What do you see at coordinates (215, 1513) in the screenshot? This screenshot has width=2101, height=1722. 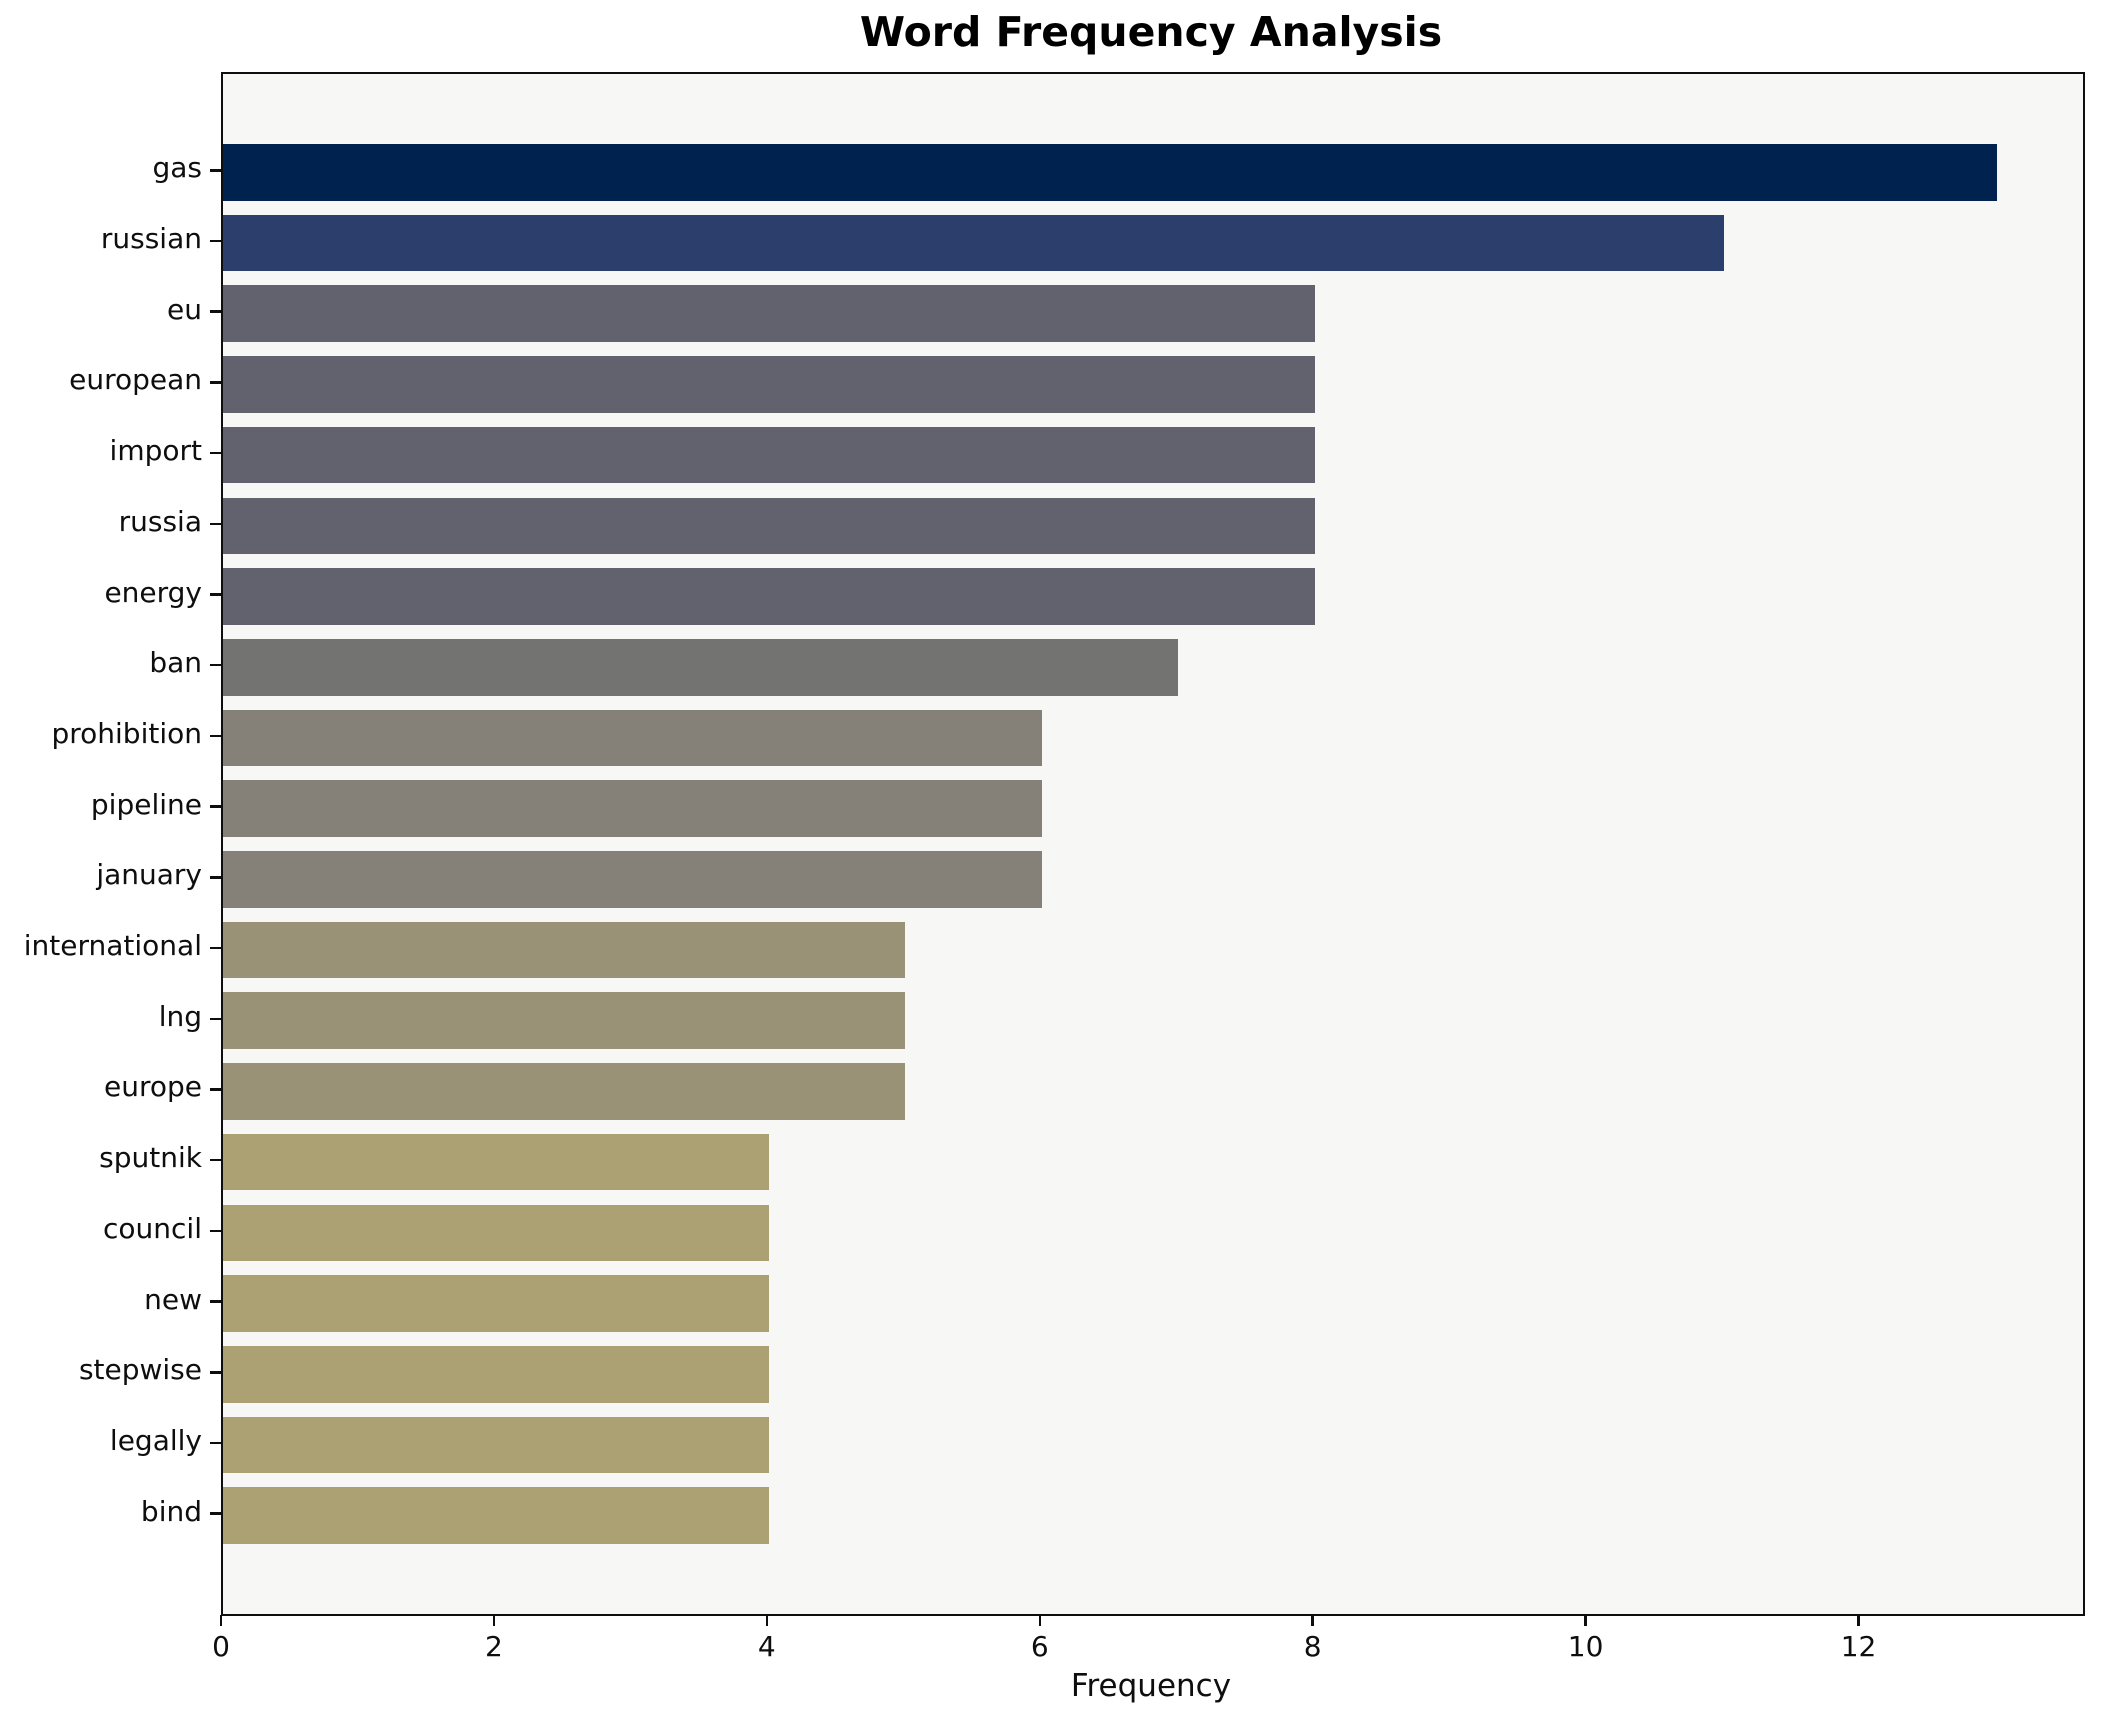 I see `y-tick-mark-bind` at bounding box center [215, 1513].